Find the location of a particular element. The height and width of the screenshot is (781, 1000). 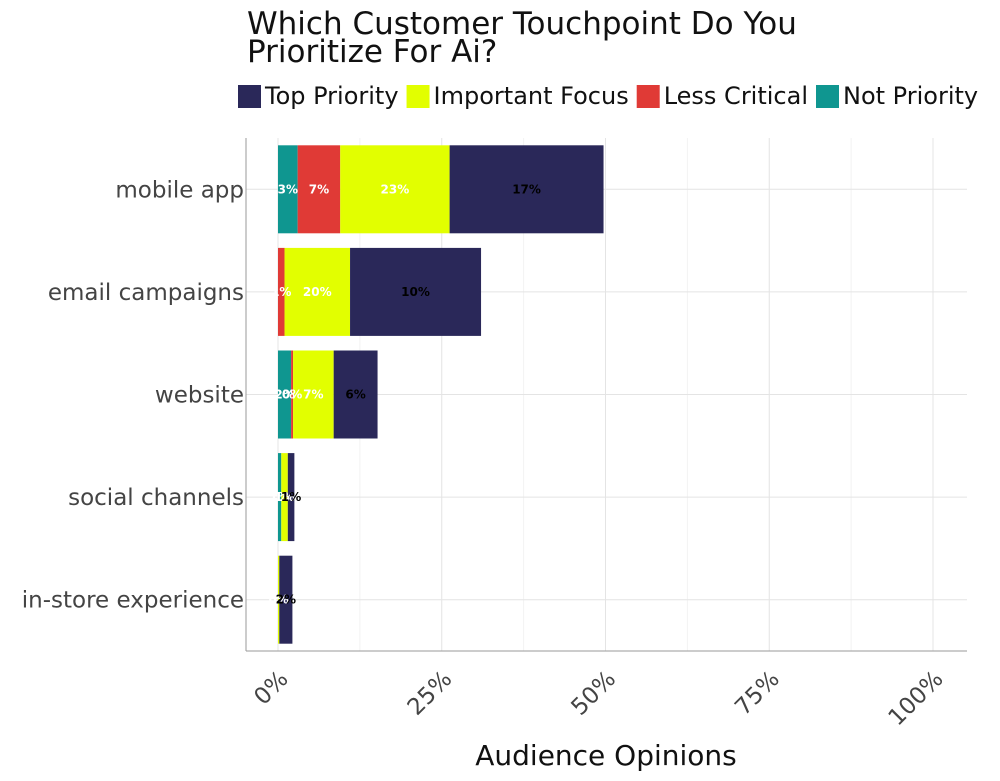

data-label-mobile-app-less-critical: 7% is located at coordinates (319, 189).